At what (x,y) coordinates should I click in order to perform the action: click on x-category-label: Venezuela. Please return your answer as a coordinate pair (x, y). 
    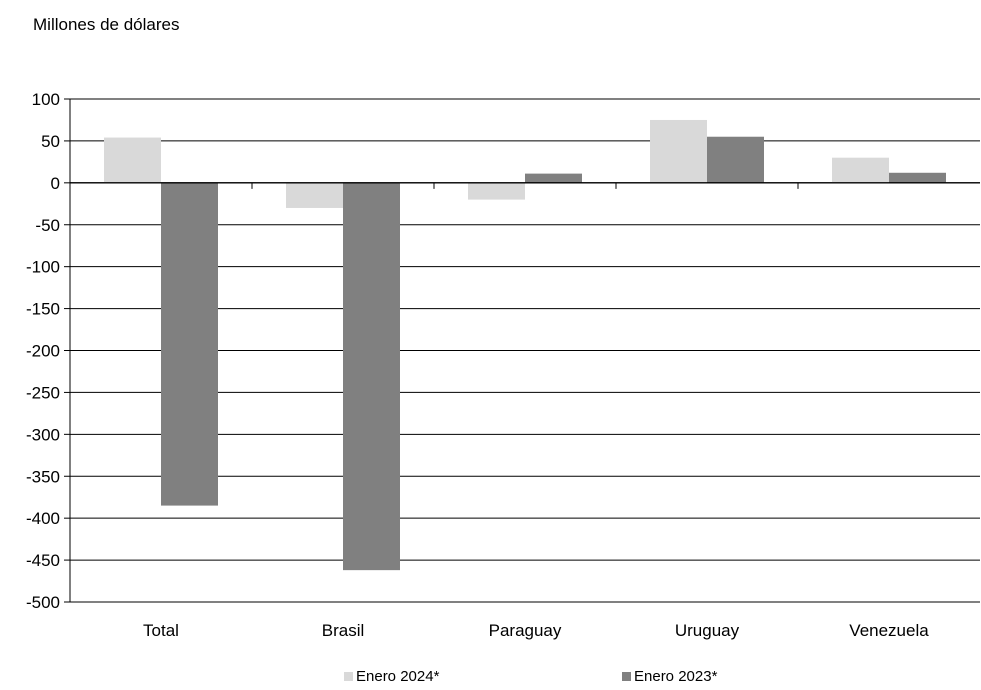
    Looking at the image, I should click on (889, 630).